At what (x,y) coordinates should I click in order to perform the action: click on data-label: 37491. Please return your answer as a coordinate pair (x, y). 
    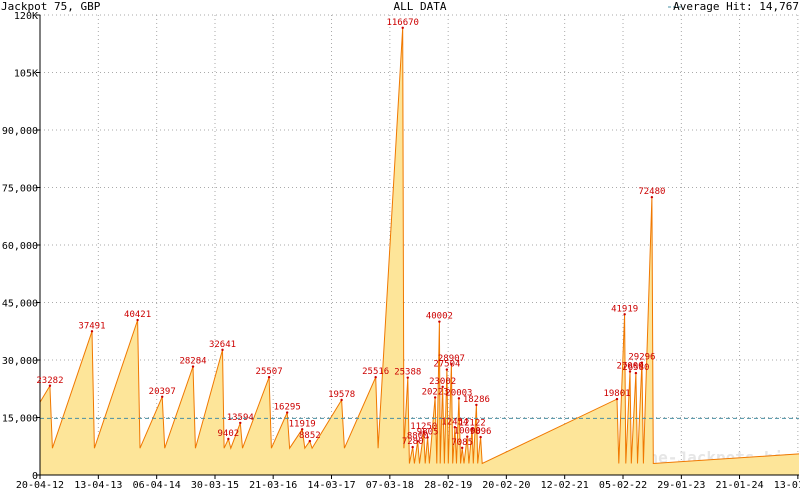
    Looking at the image, I should click on (91, 326).